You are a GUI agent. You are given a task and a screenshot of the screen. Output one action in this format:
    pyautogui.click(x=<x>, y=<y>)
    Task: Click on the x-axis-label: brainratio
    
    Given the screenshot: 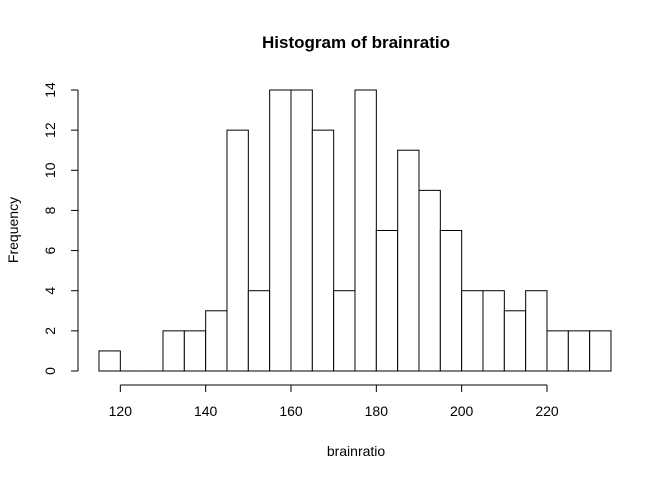 What is the action you would take?
    pyautogui.click(x=356, y=451)
    